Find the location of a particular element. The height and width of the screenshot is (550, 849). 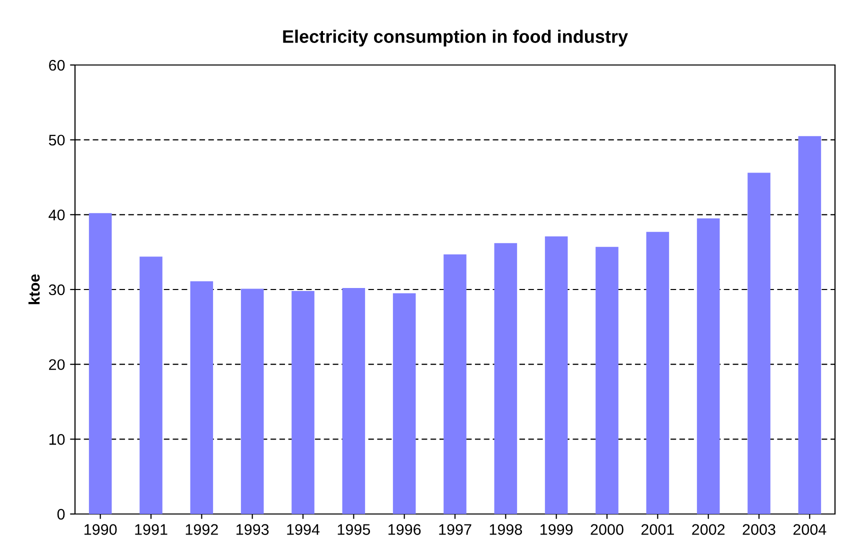

x-tick-label: 2001 is located at coordinates (657, 529).